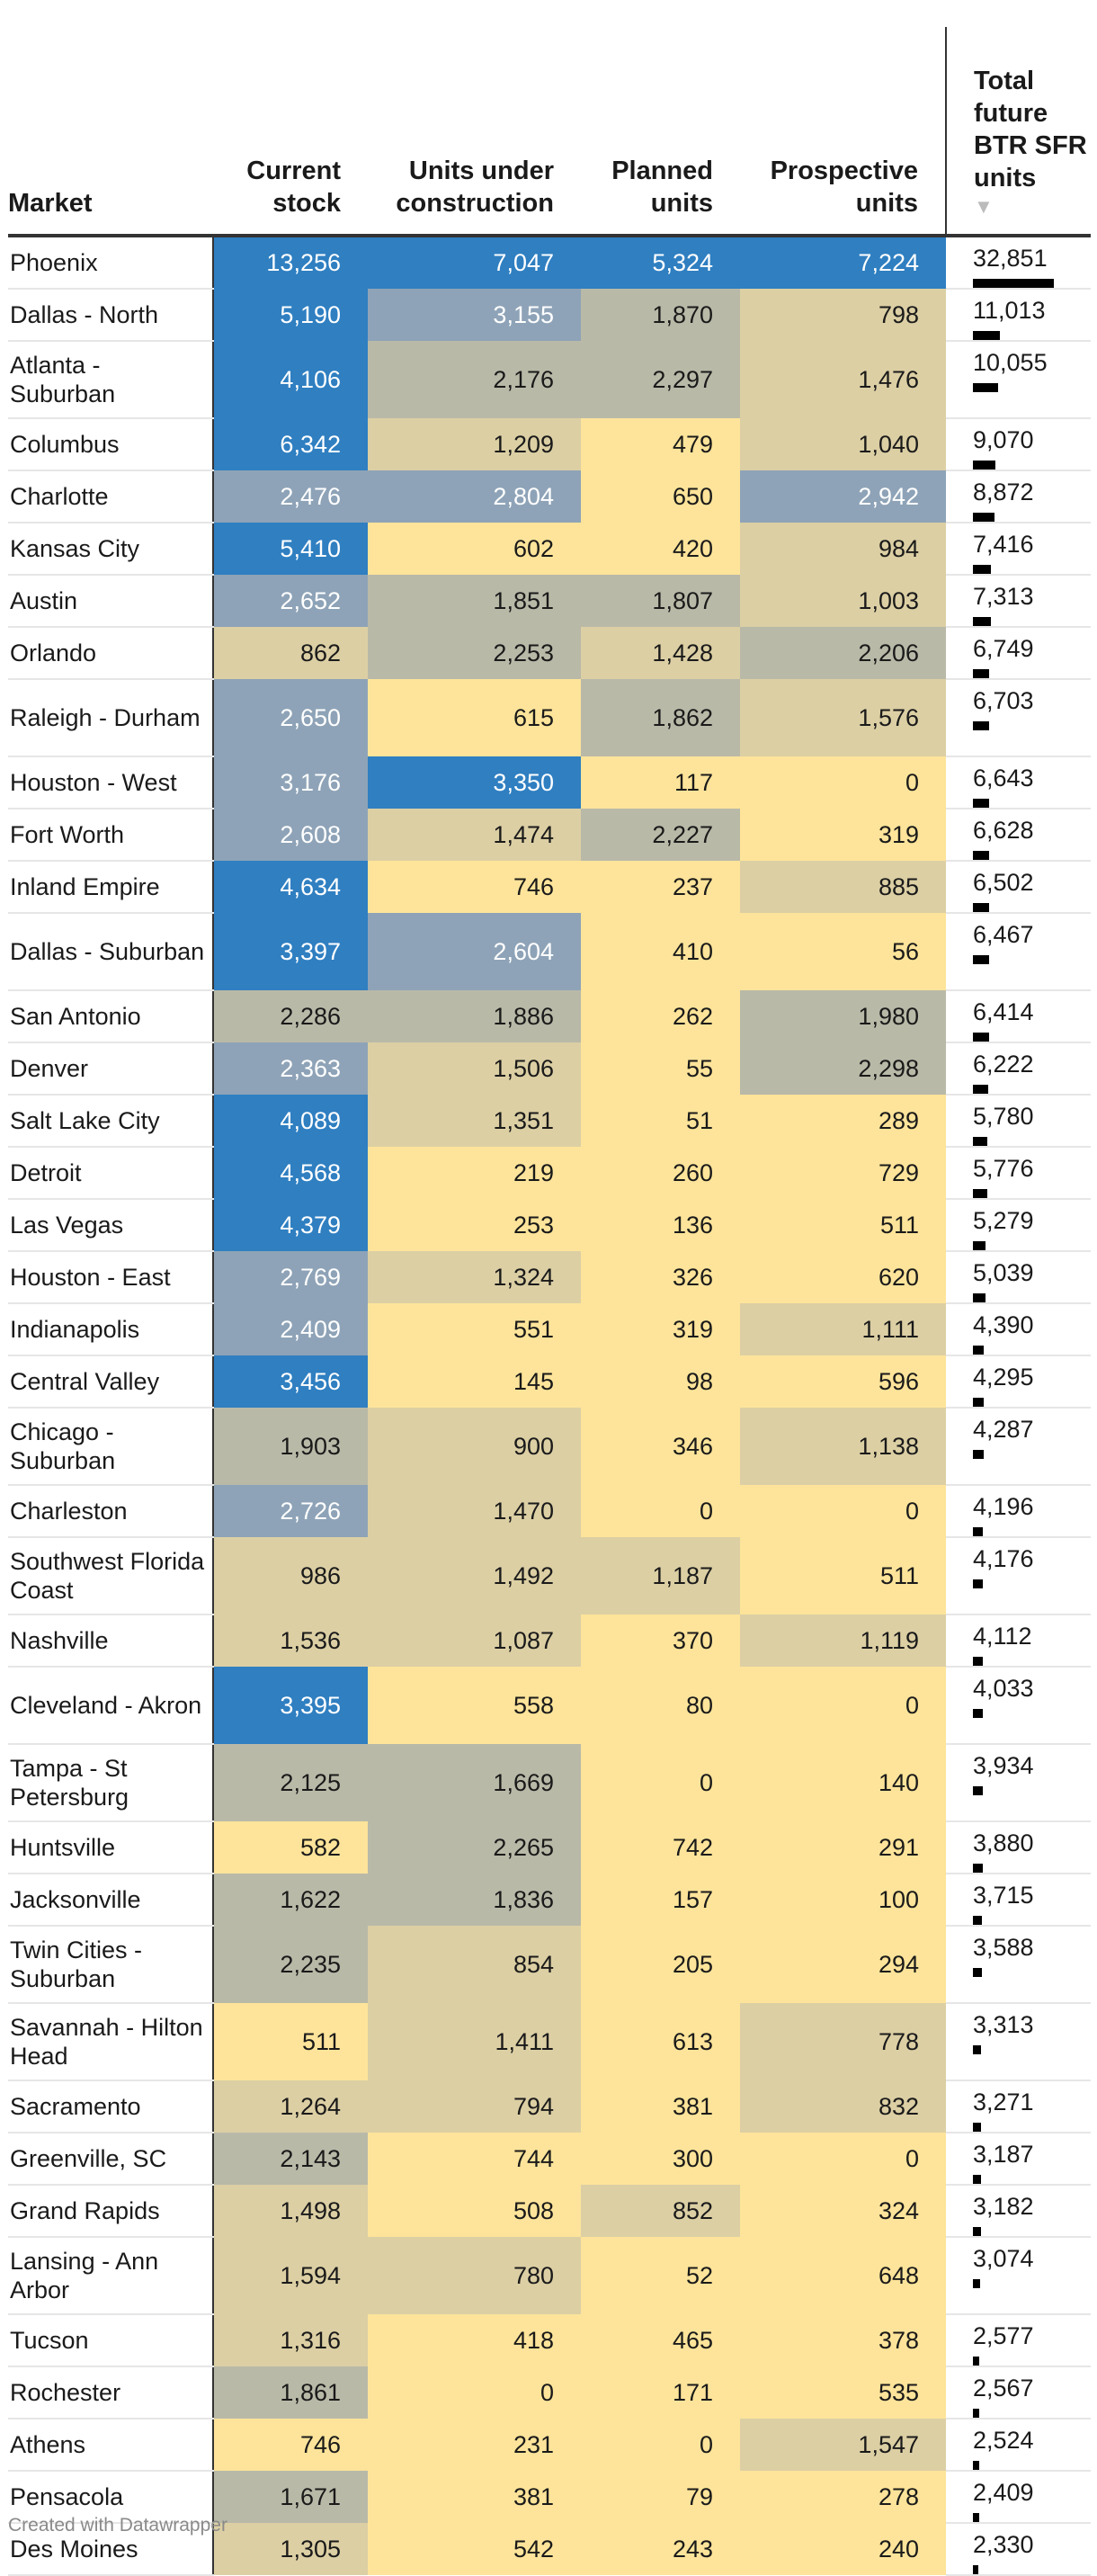 The width and height of the screenshot is (1097, 2576). Describe the element at coordinates (111, 2445) in the screenshot. I see `market-cell: Athens` at that location.